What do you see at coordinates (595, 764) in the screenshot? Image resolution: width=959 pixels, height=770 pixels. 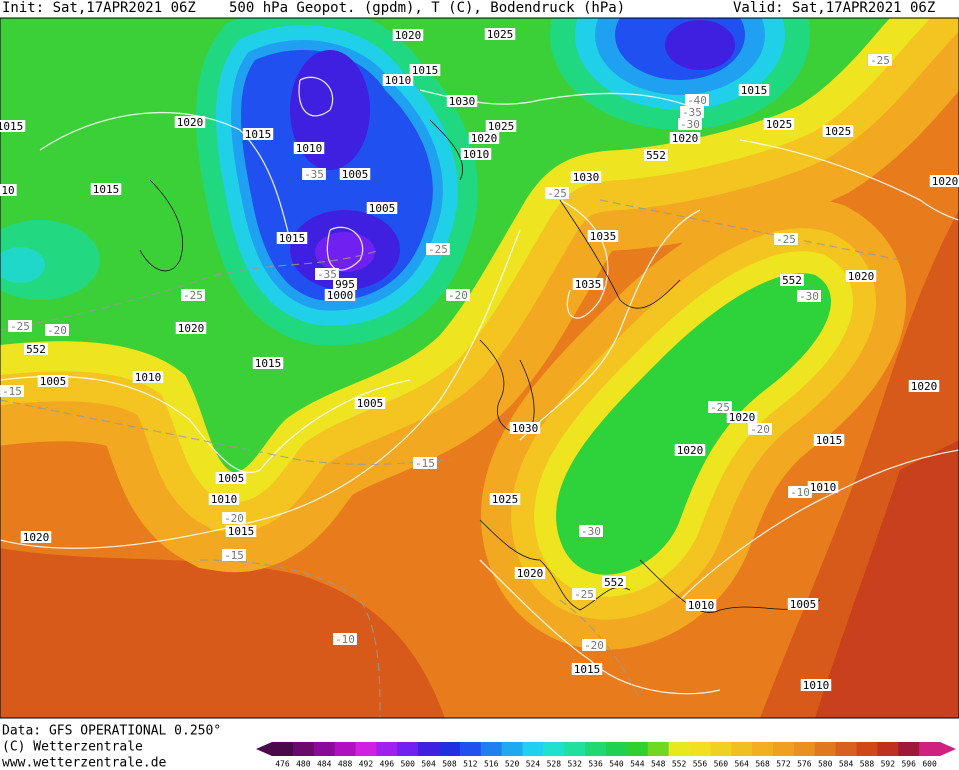 I see `colorbar-label: 536` at bounding box center [595, 764].